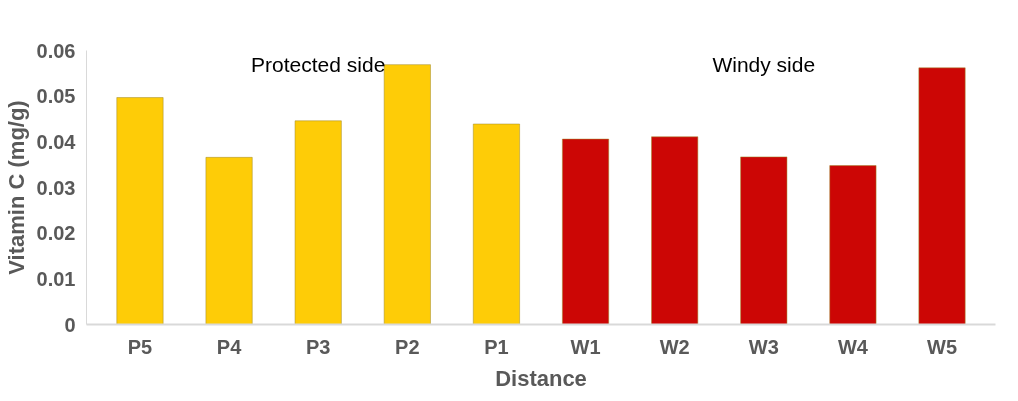  What do you see at coordinates (70, 324) in the screenshot?
I see `y-tick-label: 0` at bounding box center [70, 324].